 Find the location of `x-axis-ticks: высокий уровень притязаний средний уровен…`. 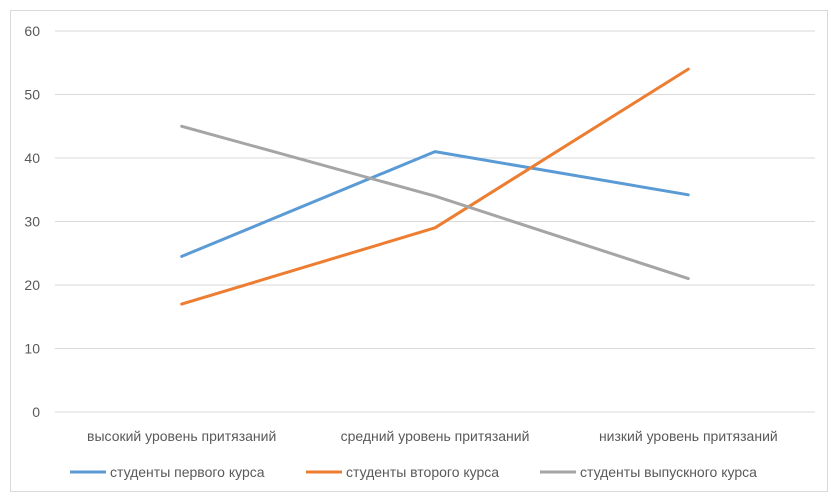

x-axis-ticks: высокий уровень притязаний средний уровен… is located at coordinates (432, 436).